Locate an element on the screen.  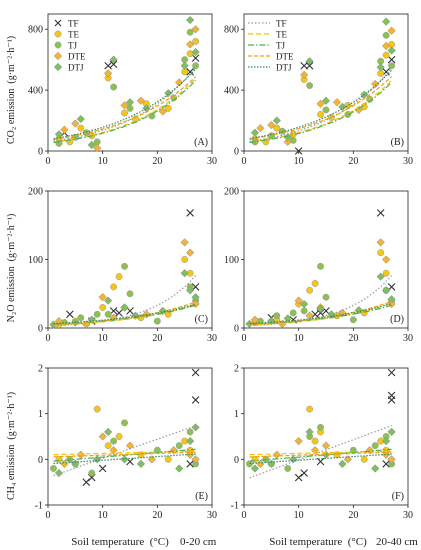
panel-label: (C) is located at coordinates (201, 319).